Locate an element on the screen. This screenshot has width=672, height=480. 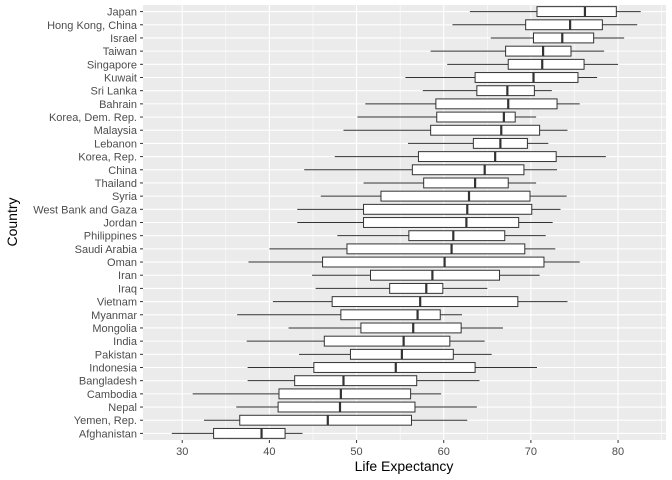
box-sri-lanka is located at coordinates (487, 91).